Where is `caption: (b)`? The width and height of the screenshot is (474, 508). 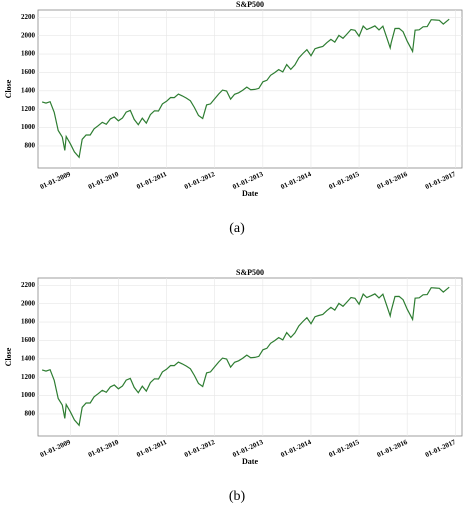 caption: (b) is located at coordinates (237, 496).